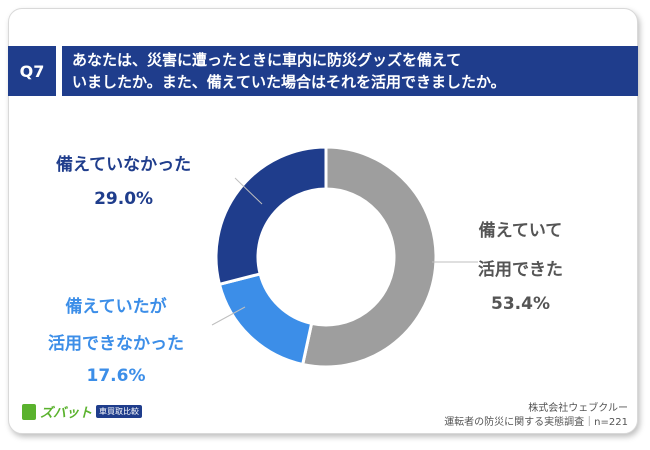 Image resolution: width=650 pixels, height=450 pixels. I want to click on slice-none, so click(271, 216).